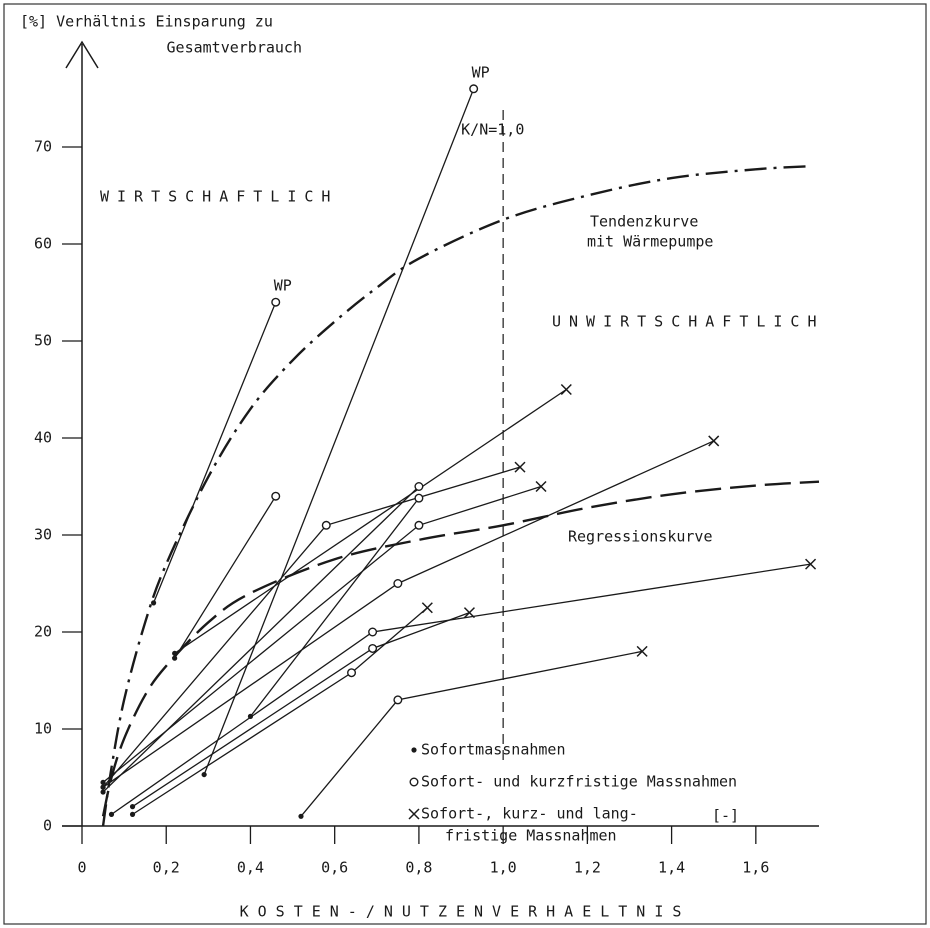  What do you see at coordinates (529, 814) in the screenshot?
I see `legend-label: Sofort-, kurz- und lang-` at bounding box center [529, 814].